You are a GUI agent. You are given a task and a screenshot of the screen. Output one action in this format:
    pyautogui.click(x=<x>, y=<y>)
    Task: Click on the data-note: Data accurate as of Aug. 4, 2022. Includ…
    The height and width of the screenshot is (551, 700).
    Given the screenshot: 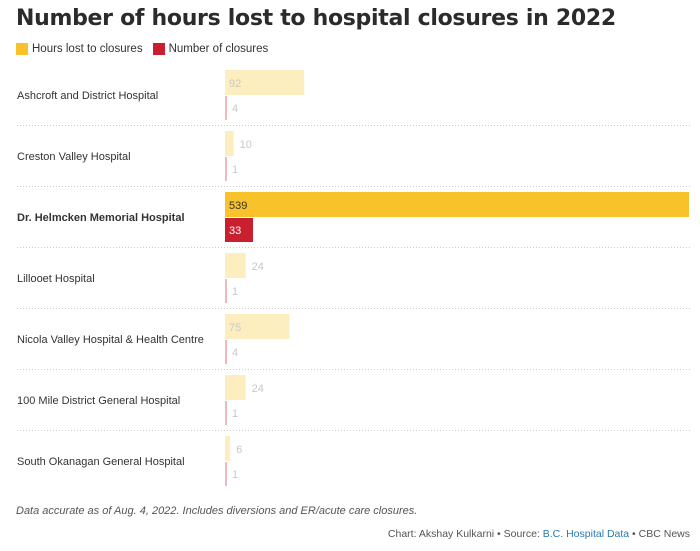 What is the action you would take?
    pyautogui.click(x=217, y=511)
    